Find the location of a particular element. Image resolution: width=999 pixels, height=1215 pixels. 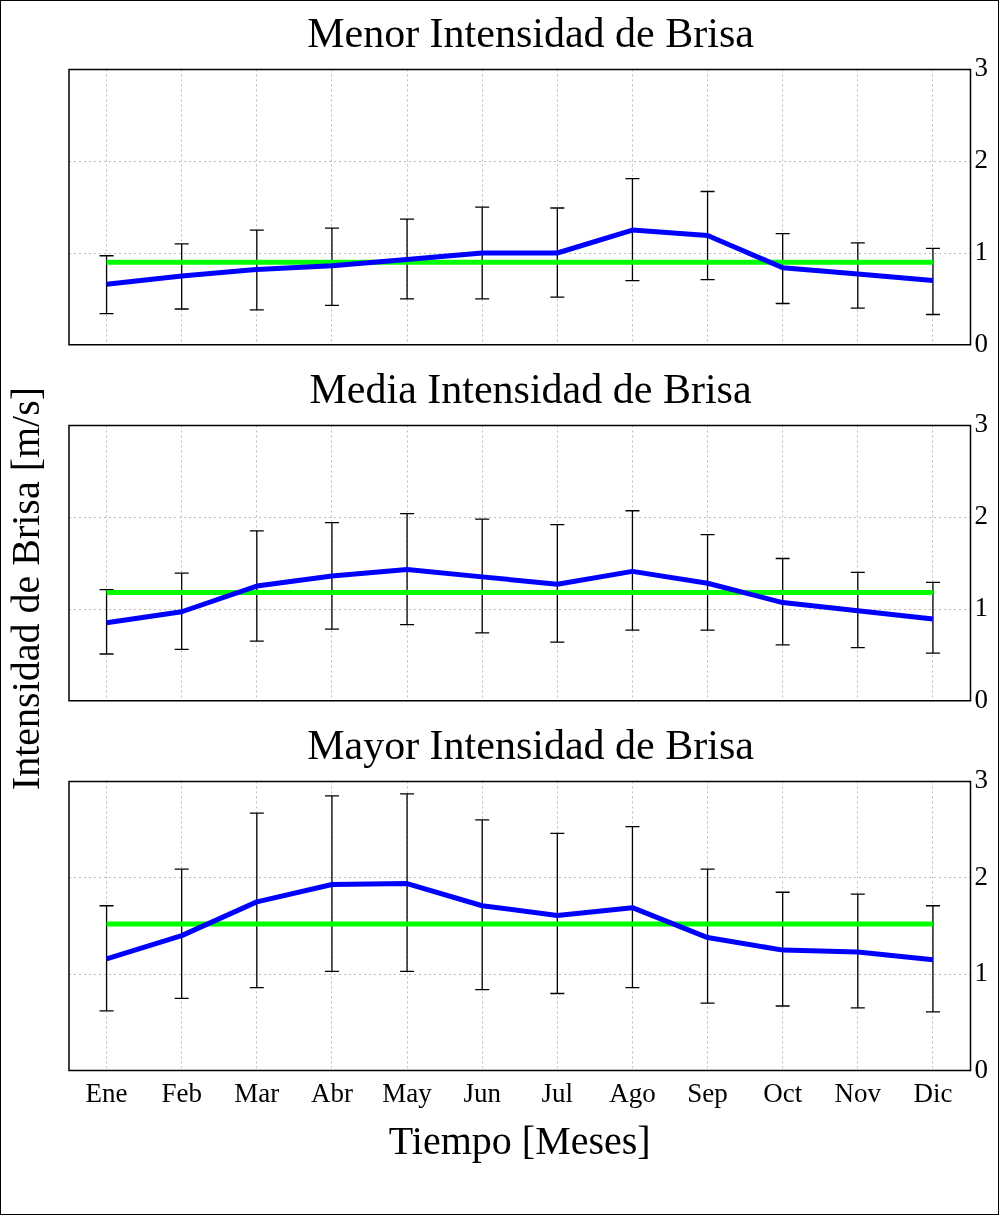

x-tick-label: Jun is located at coordinates (482, 1092).